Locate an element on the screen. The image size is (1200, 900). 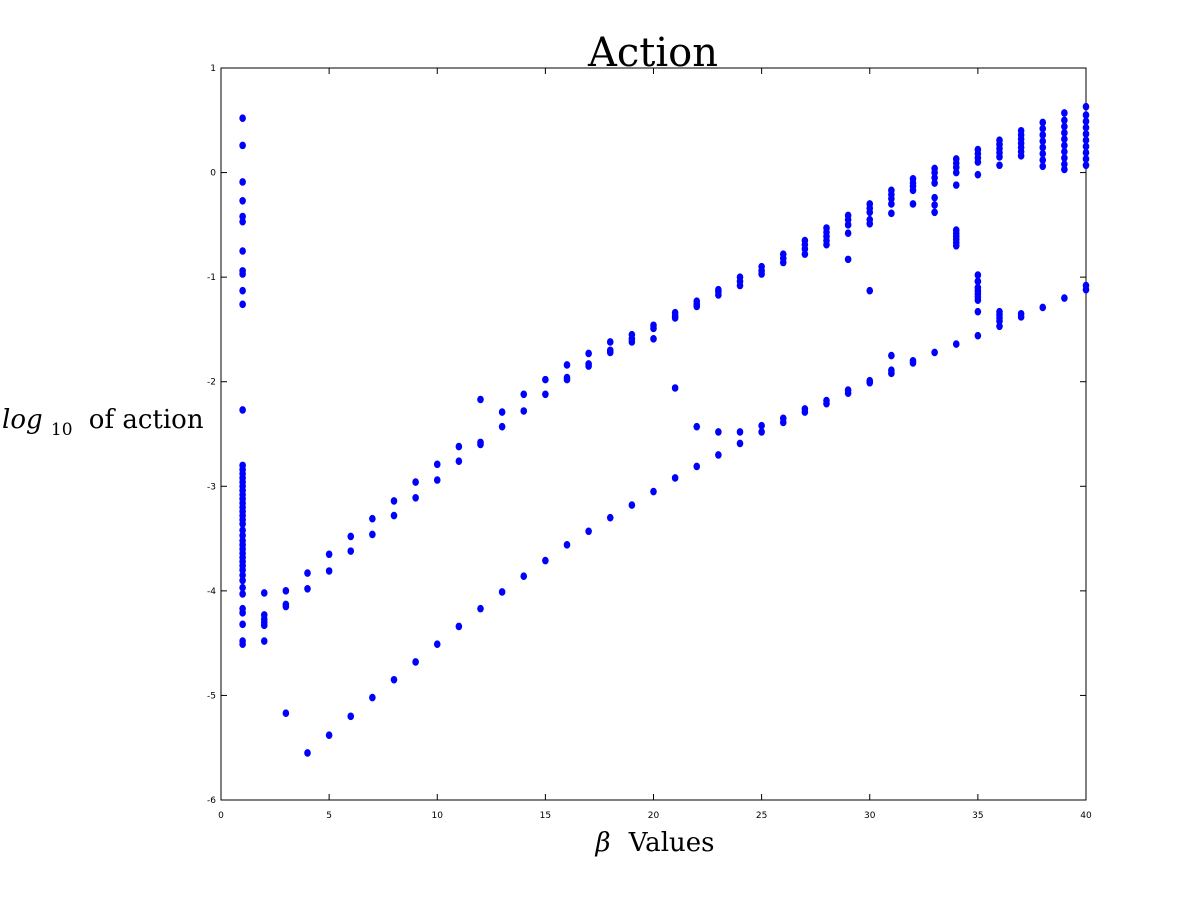
chart-title: Action is located at coordinates (652, 53).